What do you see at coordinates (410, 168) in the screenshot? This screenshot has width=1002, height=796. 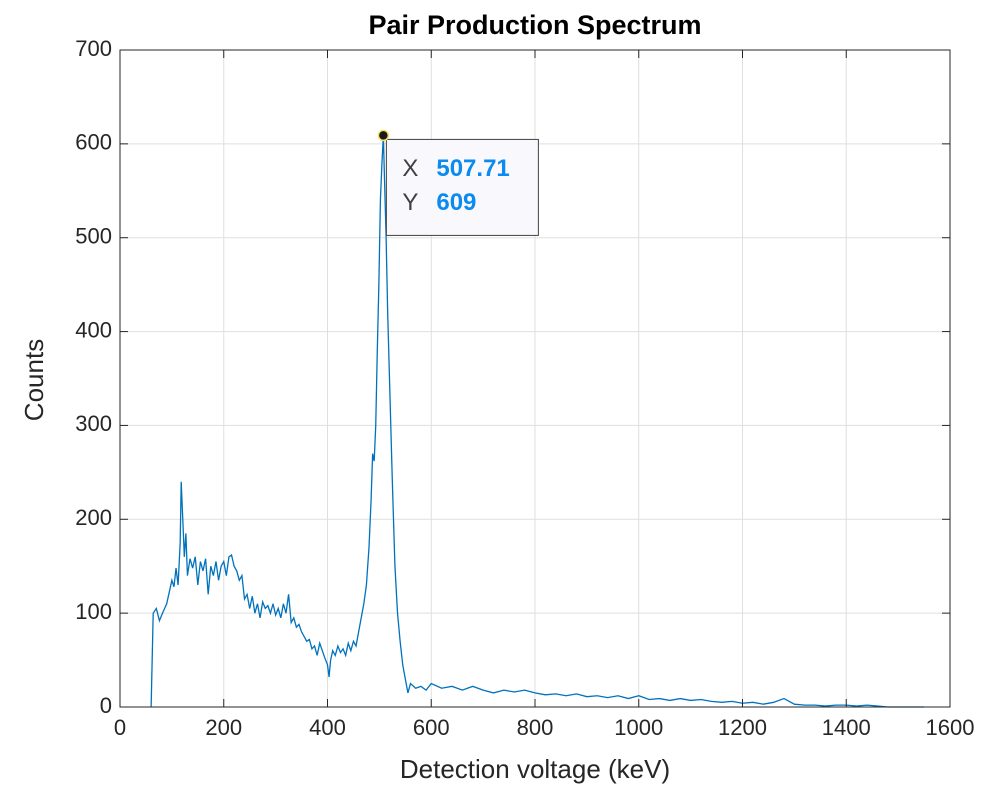 I see `datatip-x-label: X` at bounding box center [410, 168].